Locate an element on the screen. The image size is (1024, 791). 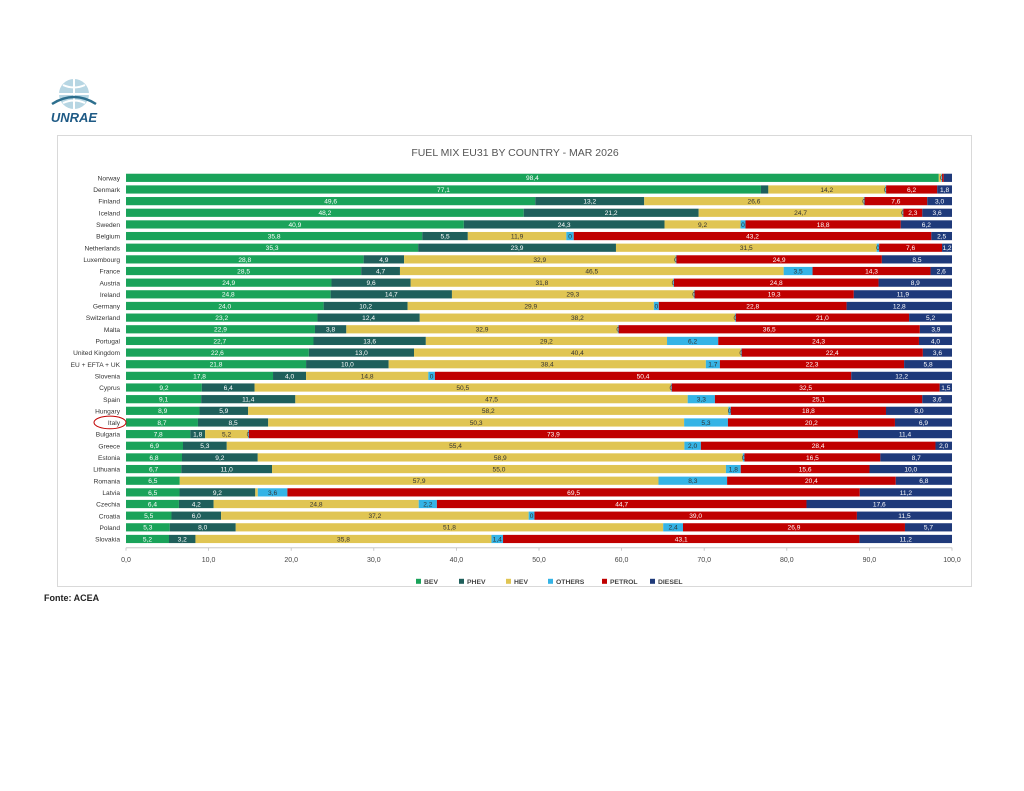
x-tick-label: 60,0 is located at coordinates (622, 560).